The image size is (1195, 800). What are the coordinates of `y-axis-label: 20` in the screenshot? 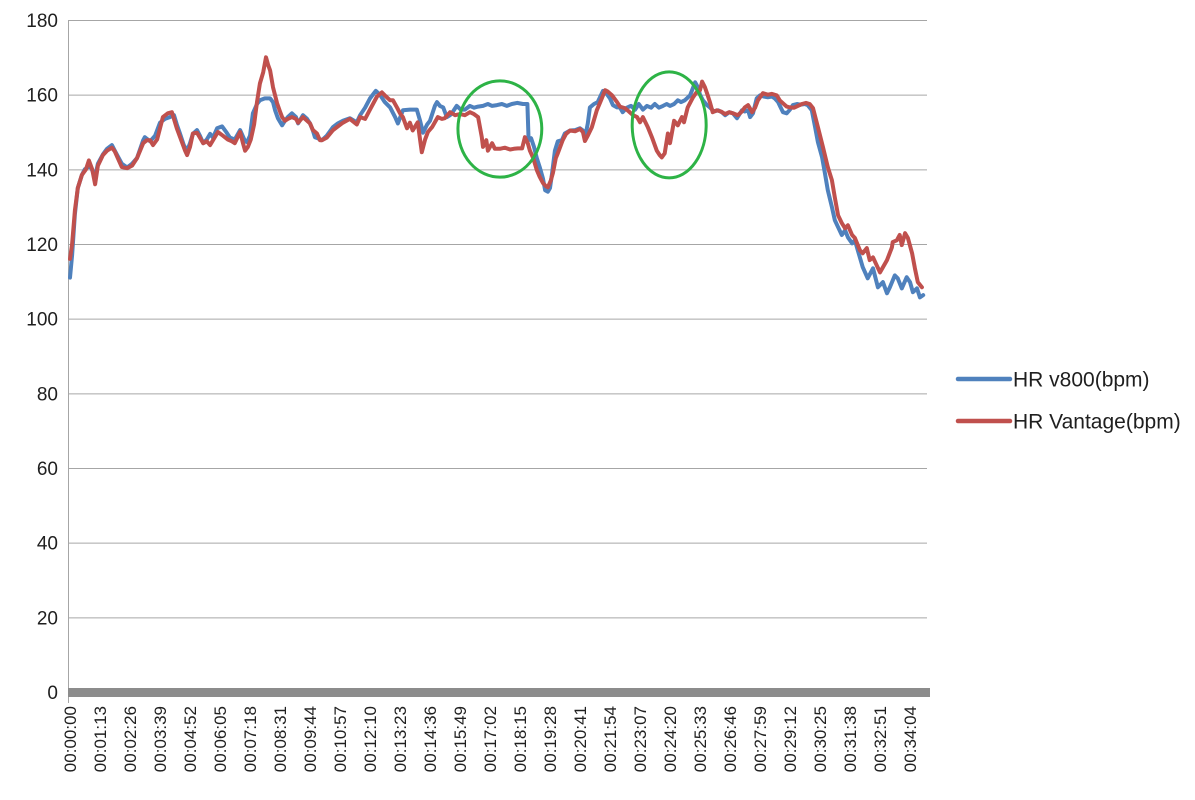 It's located at (47, 618).